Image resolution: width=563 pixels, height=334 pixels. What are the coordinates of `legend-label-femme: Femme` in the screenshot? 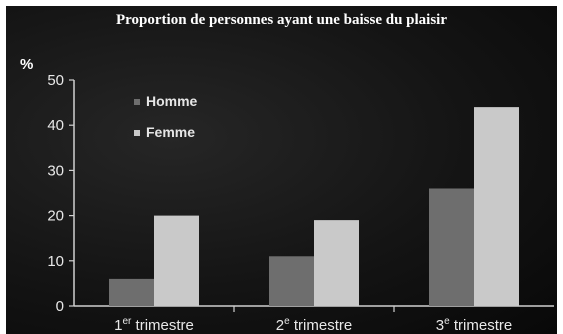 It's located at (170, 132).